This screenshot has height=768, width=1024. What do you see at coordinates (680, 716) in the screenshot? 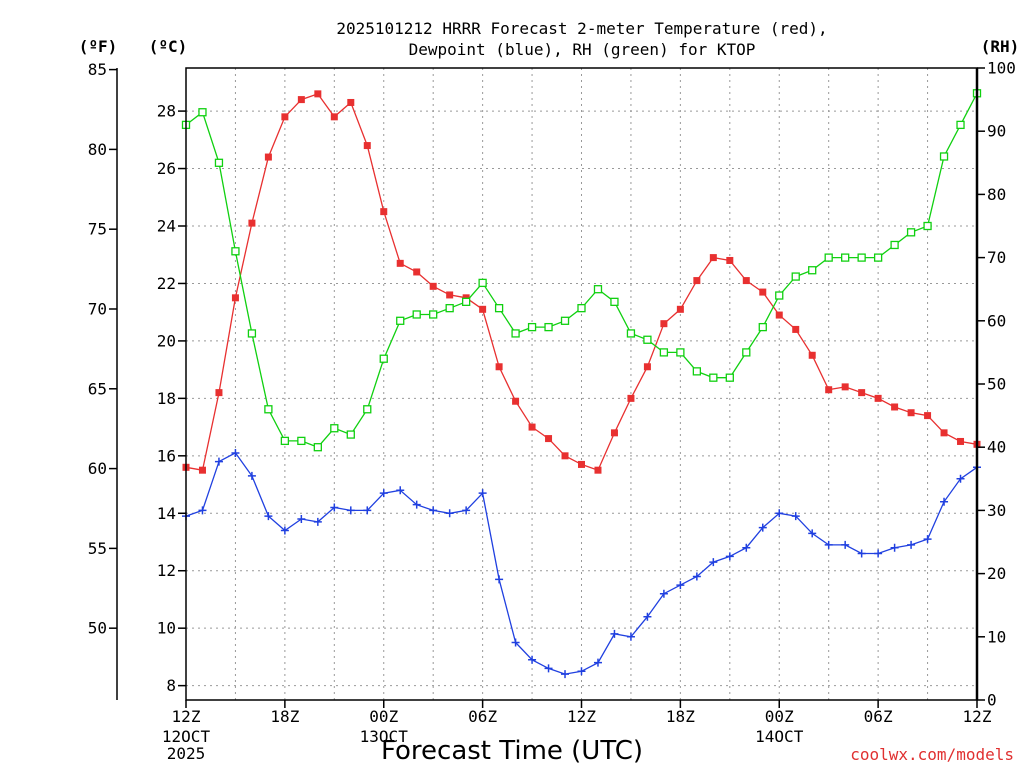
I see `x-tick-label: 18Z` at bounding box center [680, 716].